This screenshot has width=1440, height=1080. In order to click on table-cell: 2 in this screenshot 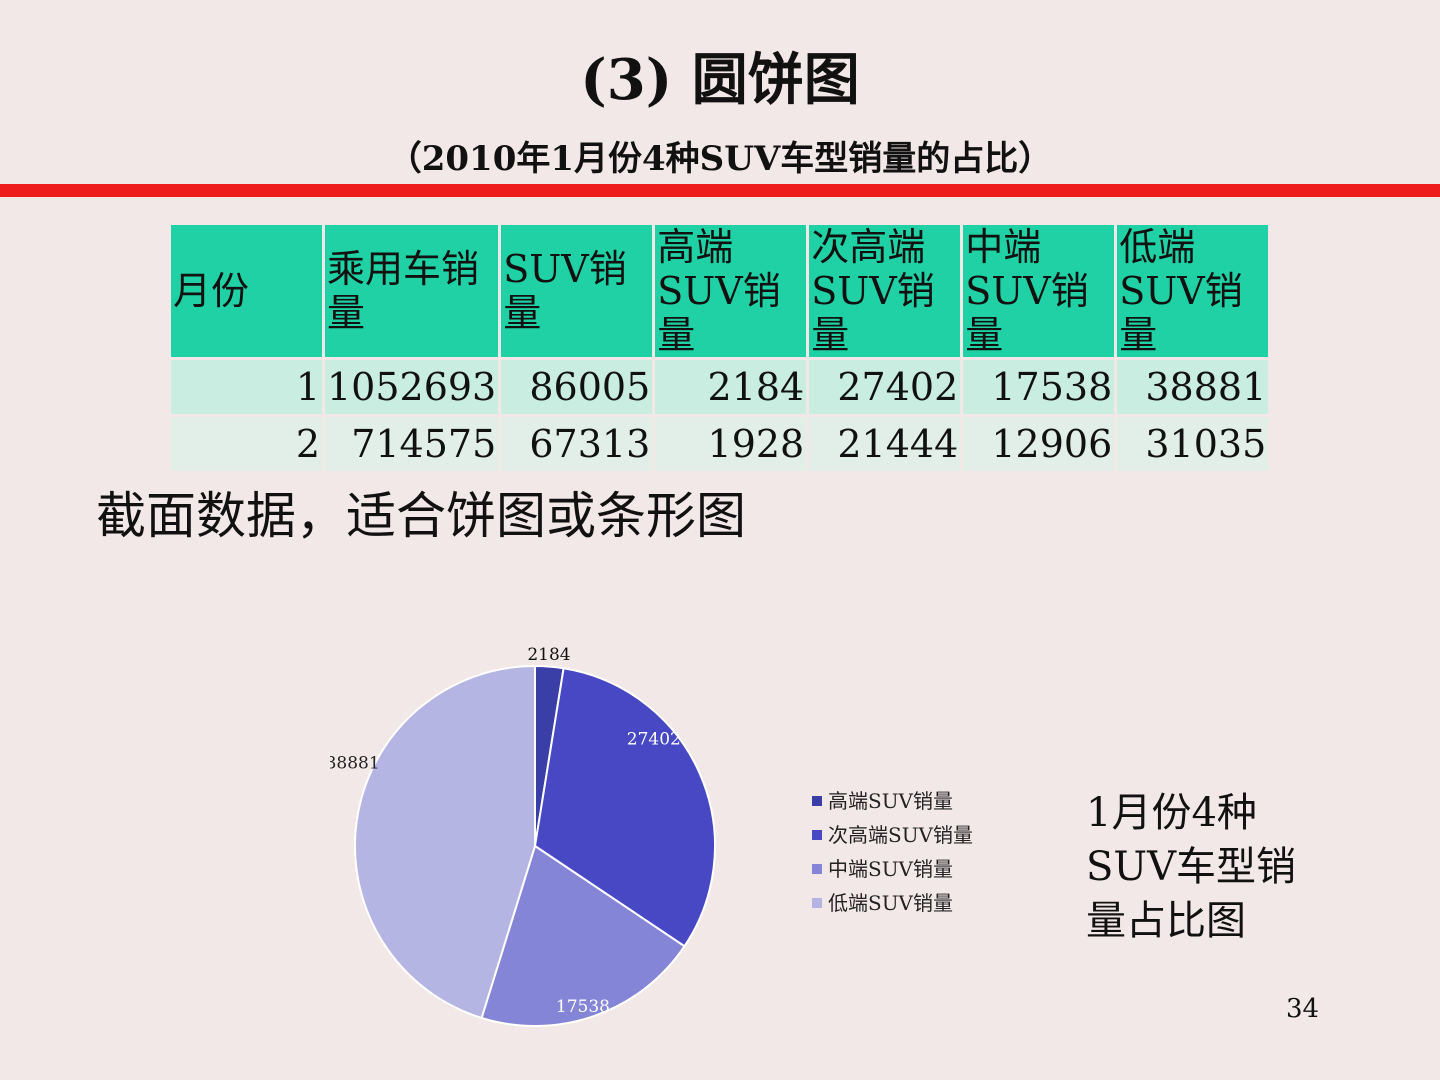, I will do `click(246, 444)`.